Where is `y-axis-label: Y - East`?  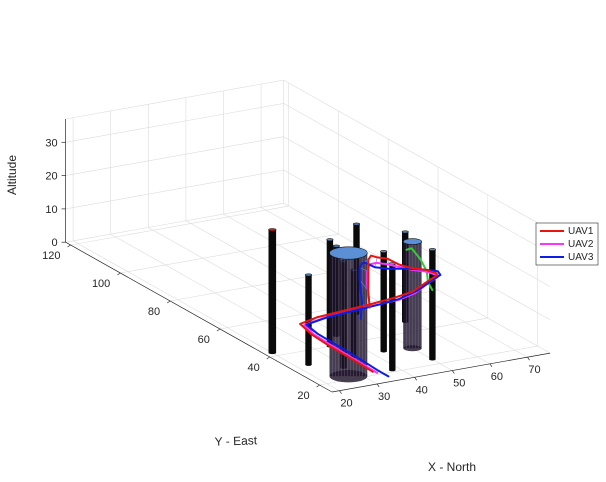
y-axis-label: Y - East is located at coordinates (236, 440).